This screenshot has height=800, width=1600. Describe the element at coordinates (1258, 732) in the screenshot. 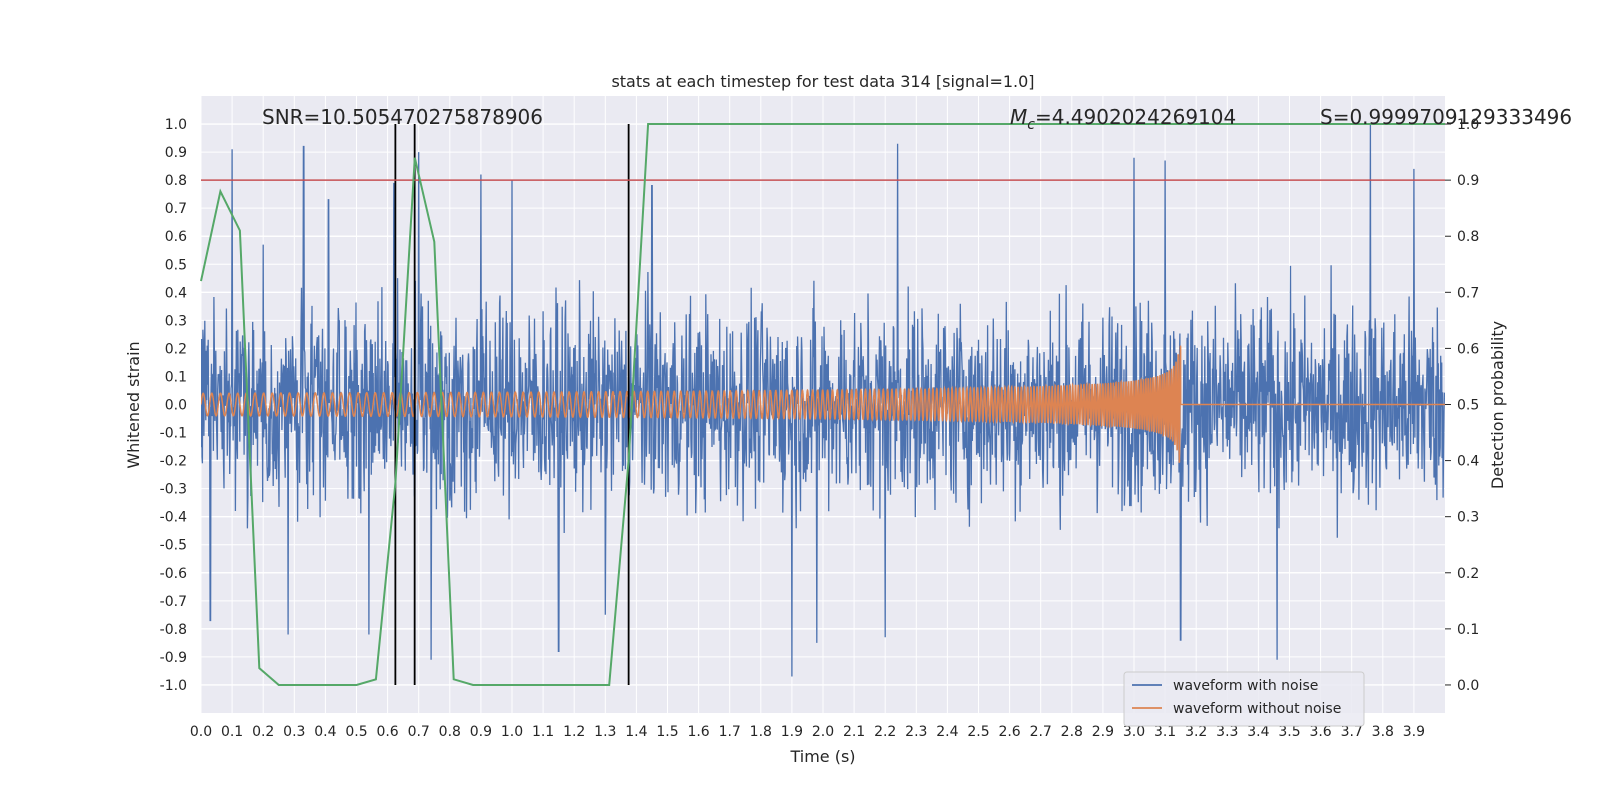

I see `x-tick-label: 3.4` at that location.